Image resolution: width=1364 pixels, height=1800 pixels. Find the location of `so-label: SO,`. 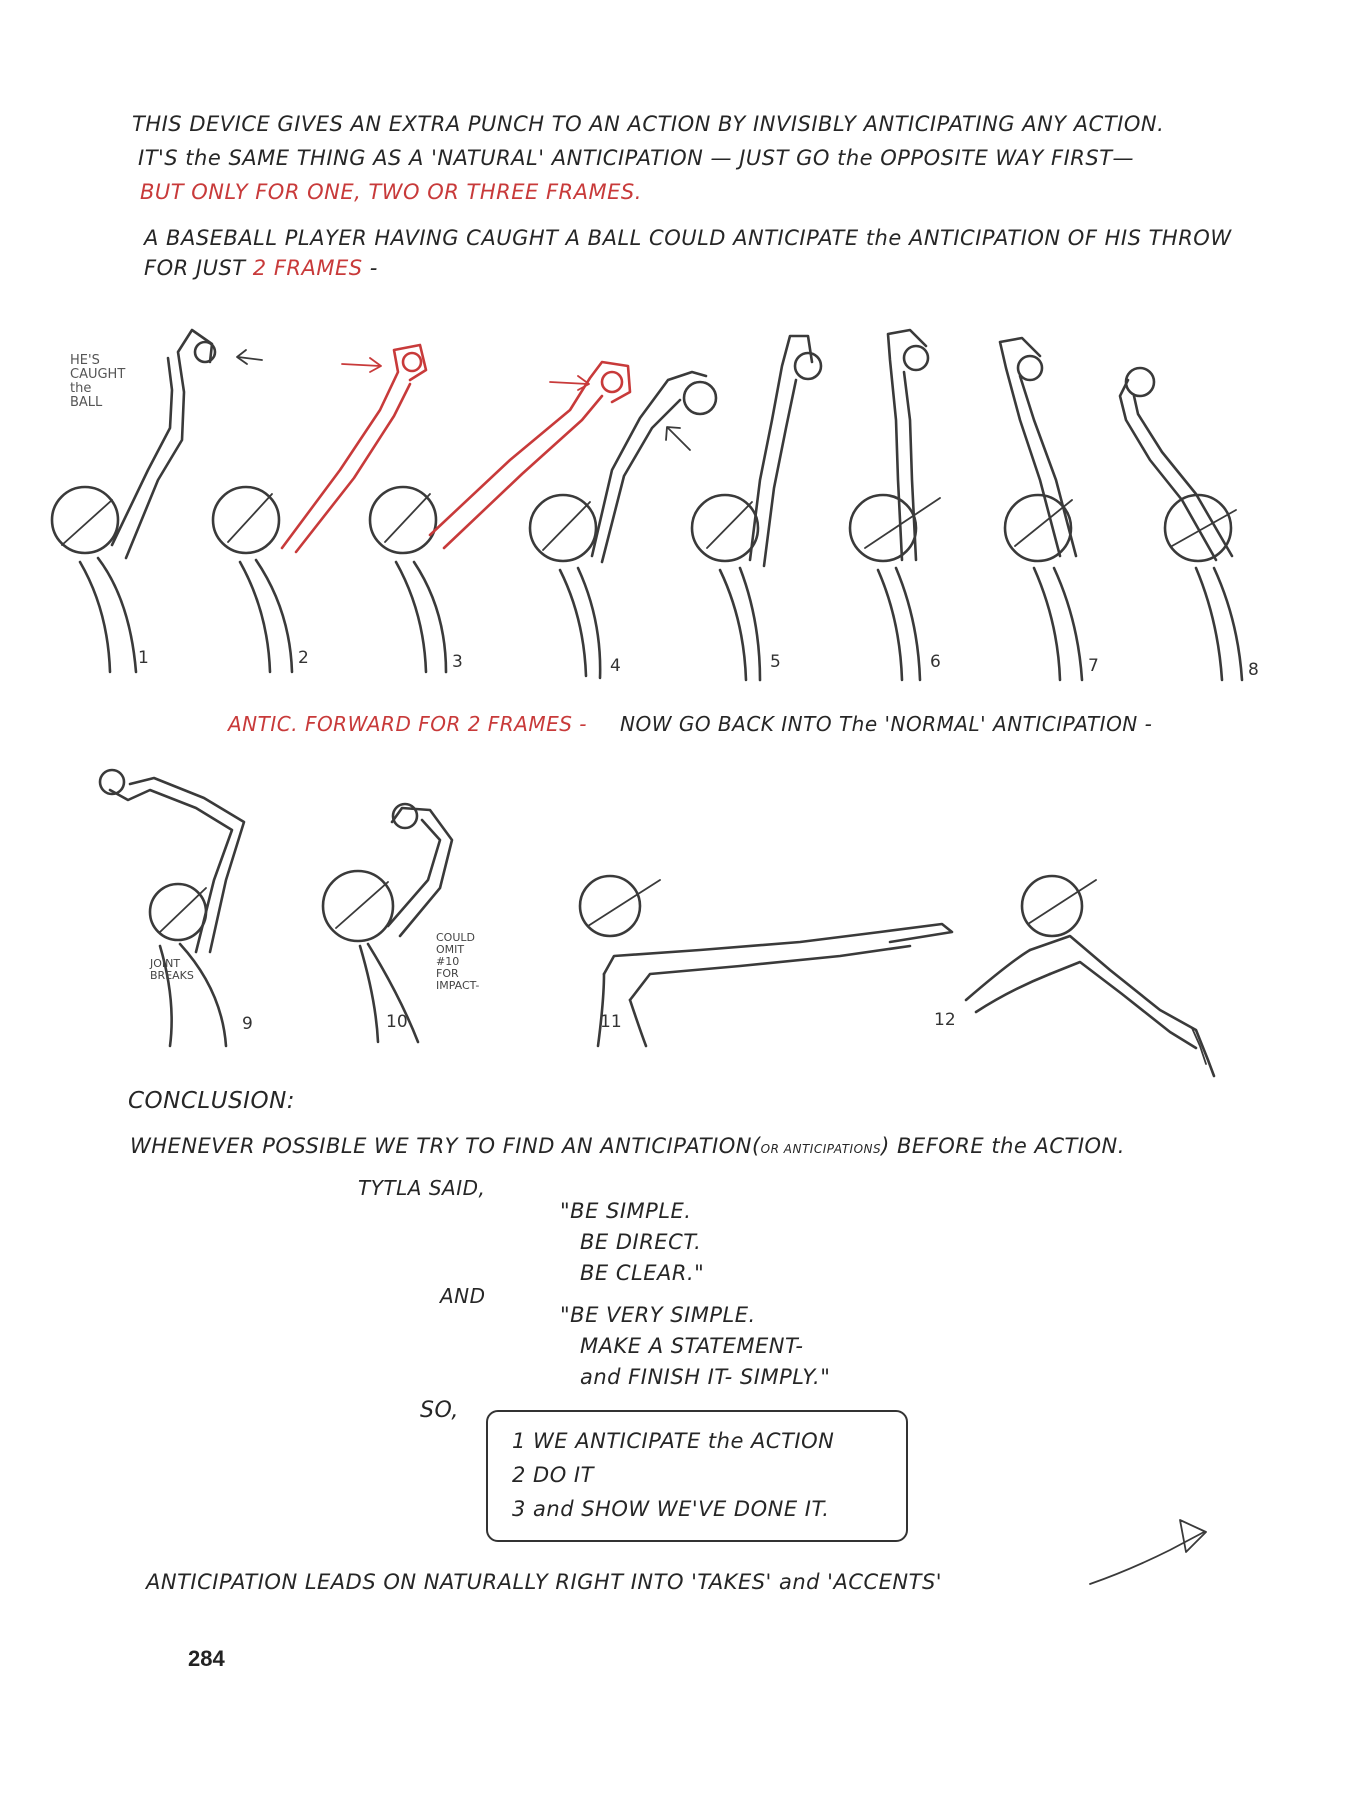

so-label: SO, is located at coordinates (439, 1410).